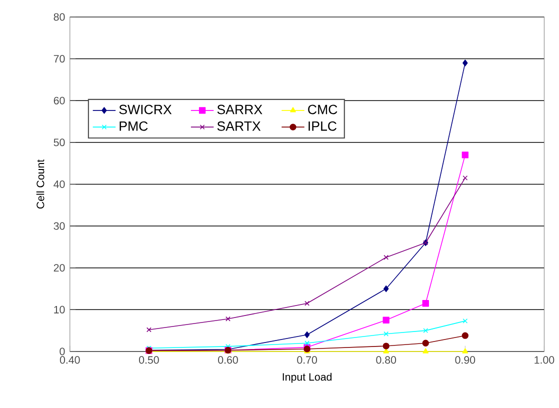 The height and width of the screenshot is (408, 559). I want to click on y-tick-label: 10, so click(59, 310).